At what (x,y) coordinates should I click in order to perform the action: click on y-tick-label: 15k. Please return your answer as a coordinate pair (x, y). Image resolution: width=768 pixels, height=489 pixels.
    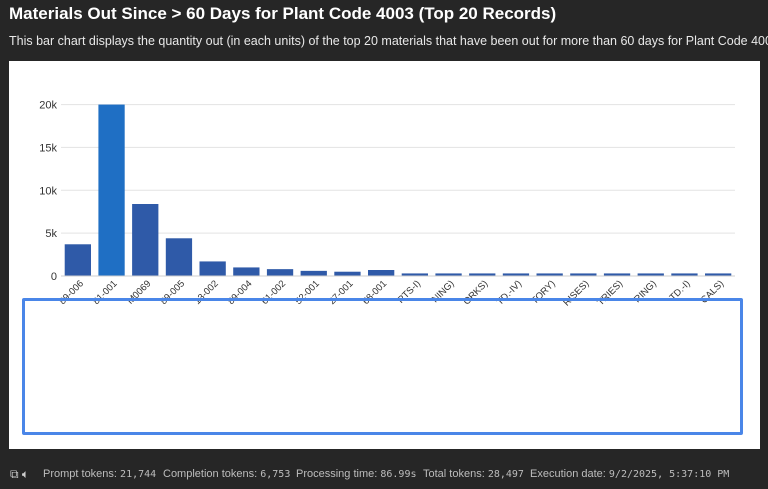
    Looking at the image, I should click on (48, 148).